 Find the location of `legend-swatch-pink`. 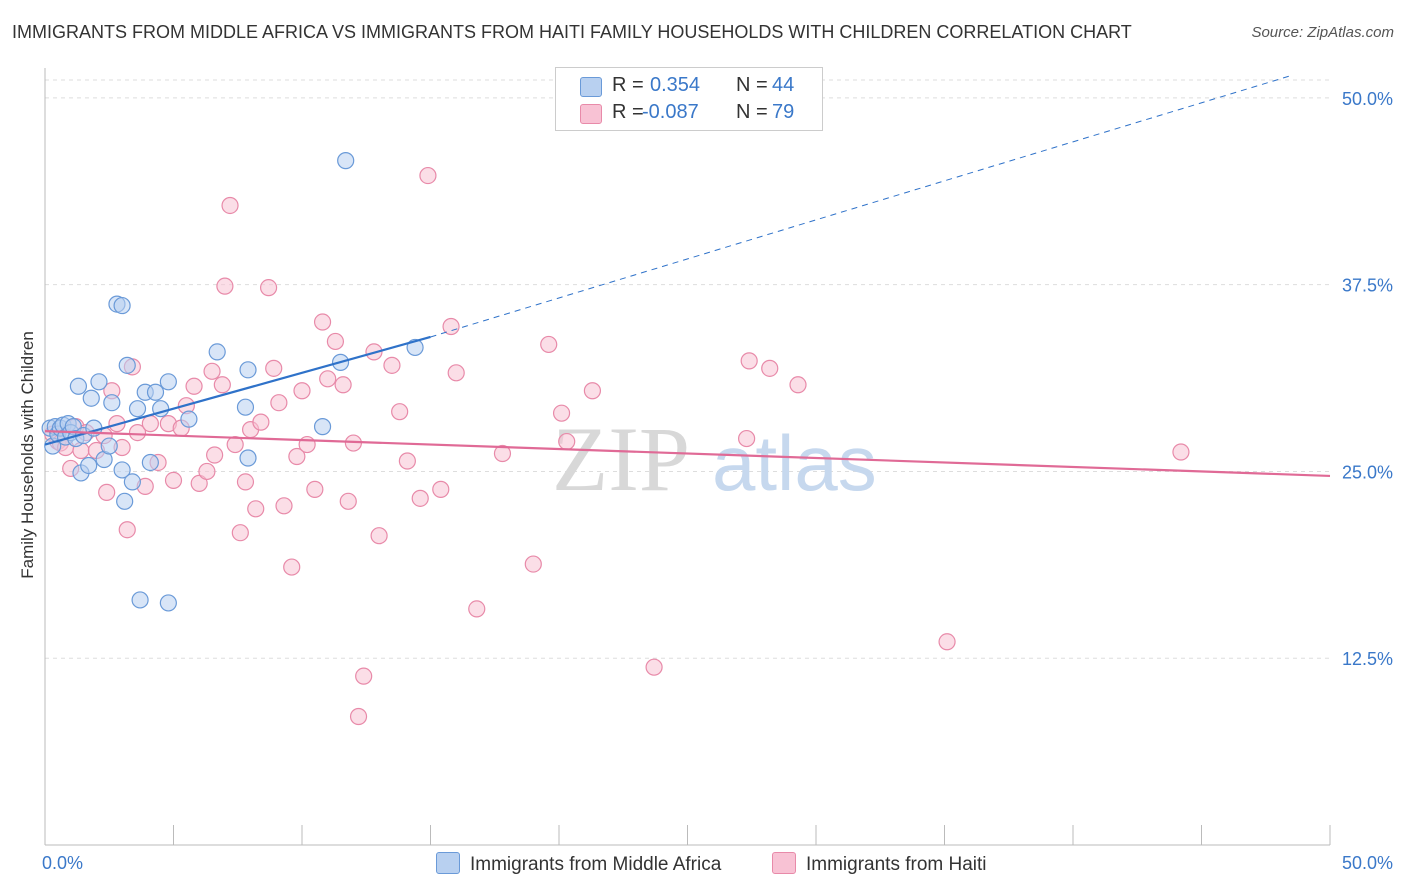

legend-swatch-pink is located at coordinates (591, 114).